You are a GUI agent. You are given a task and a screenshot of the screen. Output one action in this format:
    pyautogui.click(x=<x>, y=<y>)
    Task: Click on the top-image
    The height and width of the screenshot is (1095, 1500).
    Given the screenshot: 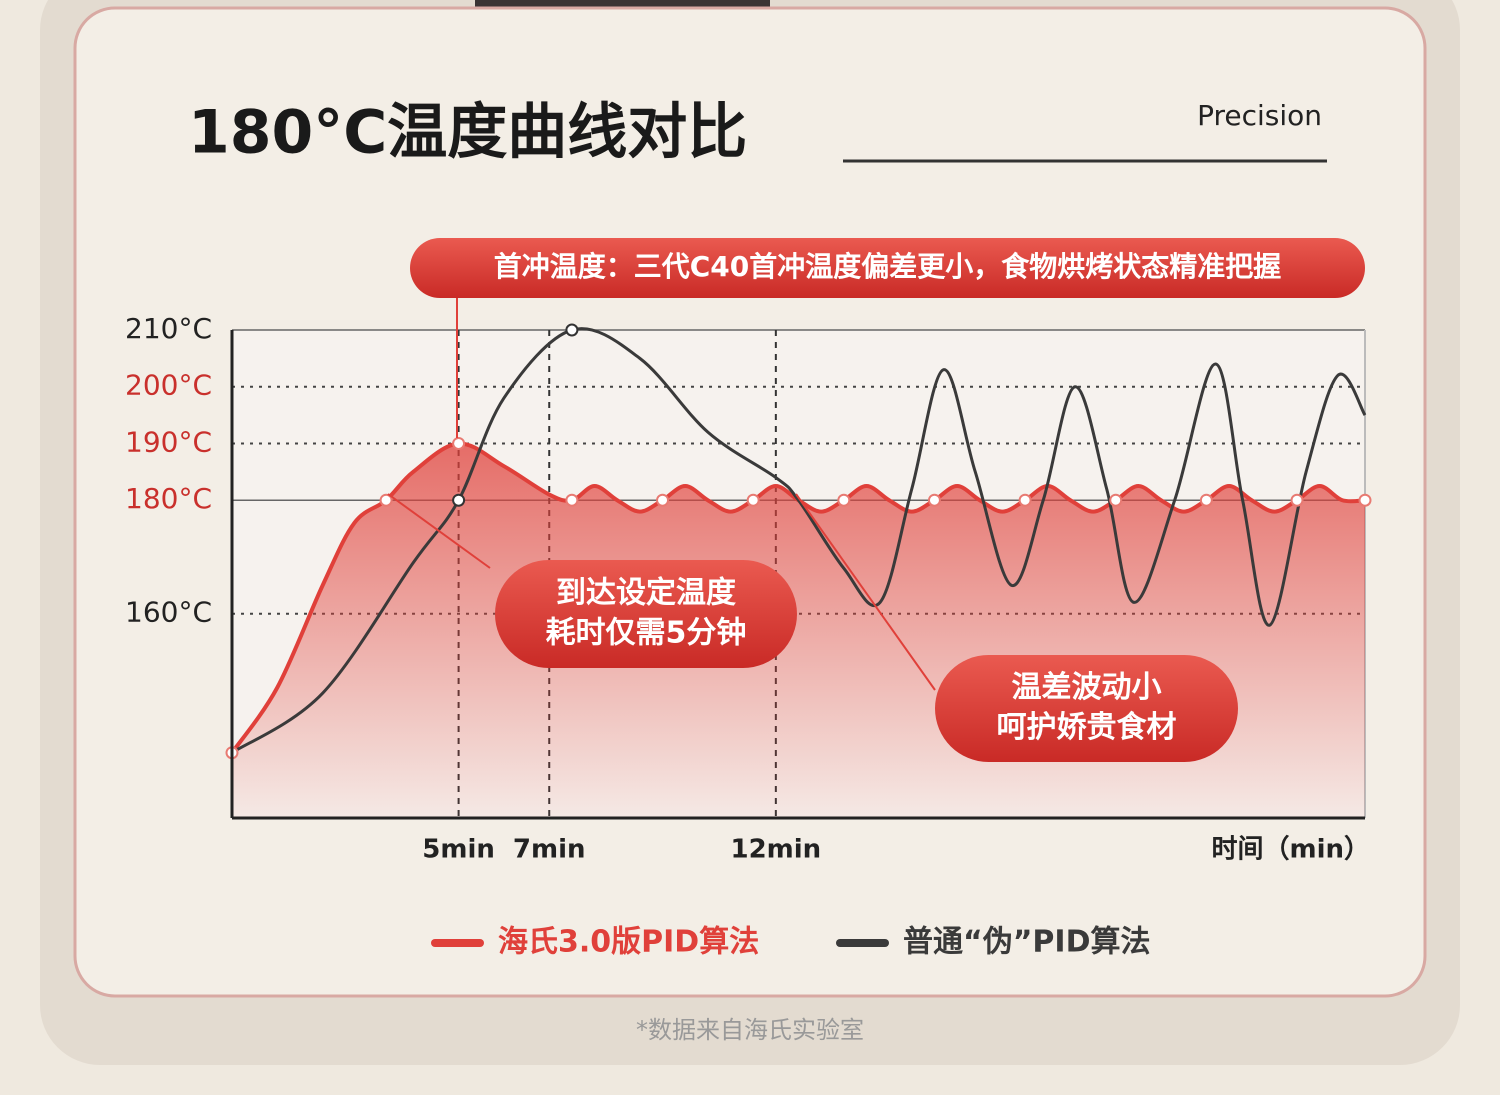 What is the action you would take?
    pyautogui.click(x=622, y=4)
    